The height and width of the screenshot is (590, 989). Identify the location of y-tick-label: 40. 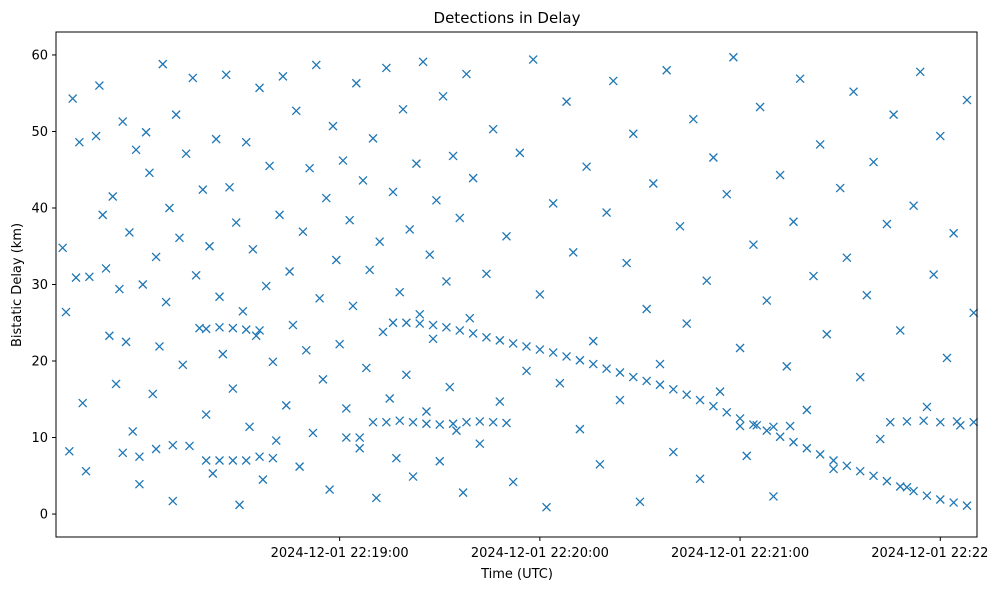
(39, 208).